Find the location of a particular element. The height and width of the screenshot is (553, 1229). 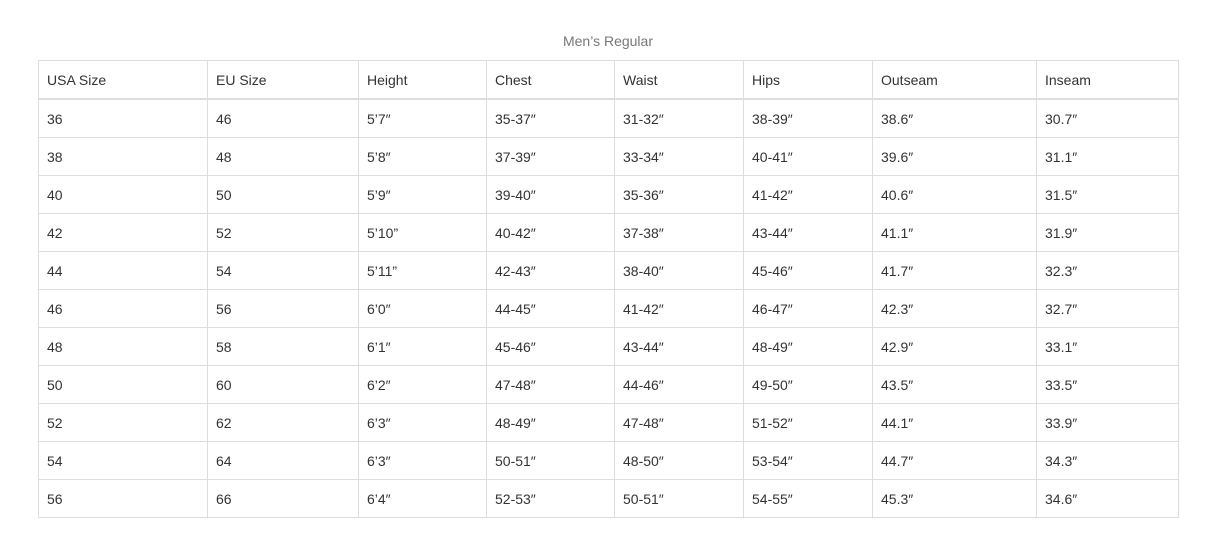

table-cell: 38-40″ is located at coordinates (679, 270).